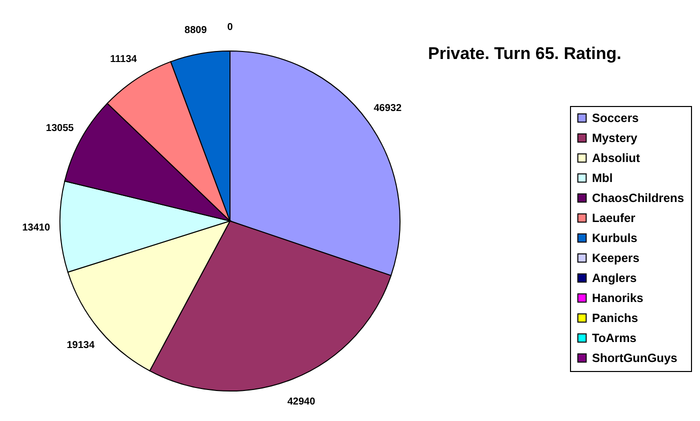  Describe the element at coordinates (618, 298) in the screenshot. I see `legend-label: Hanoriks` at that location.